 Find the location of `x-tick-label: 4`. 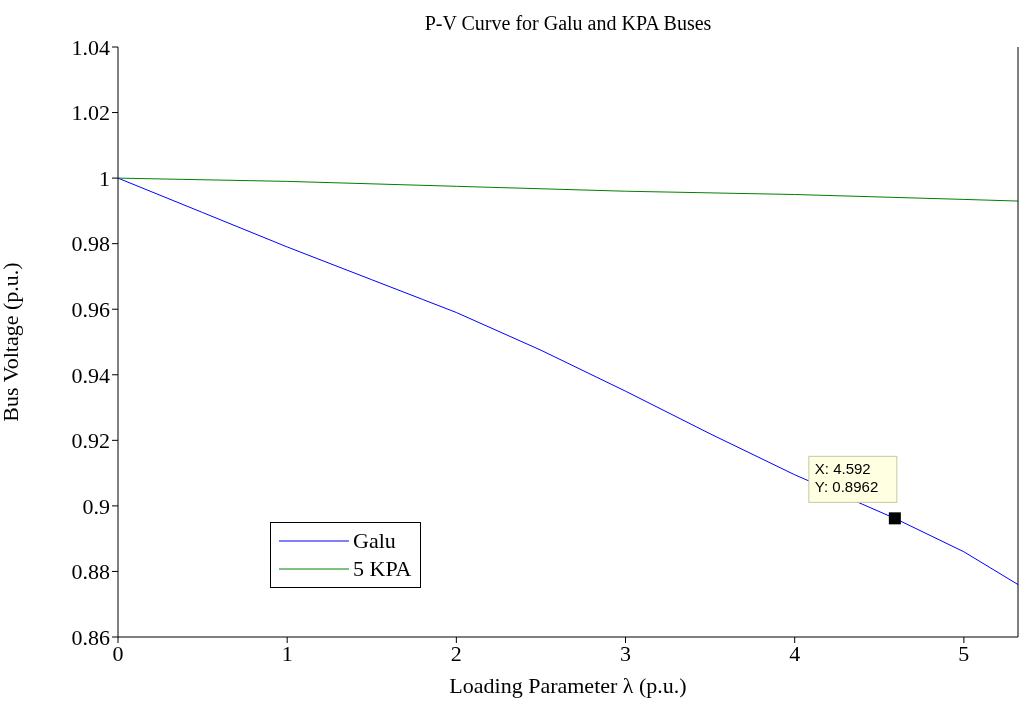

x-tick-label: 4 is located at coordinates (795, 653).